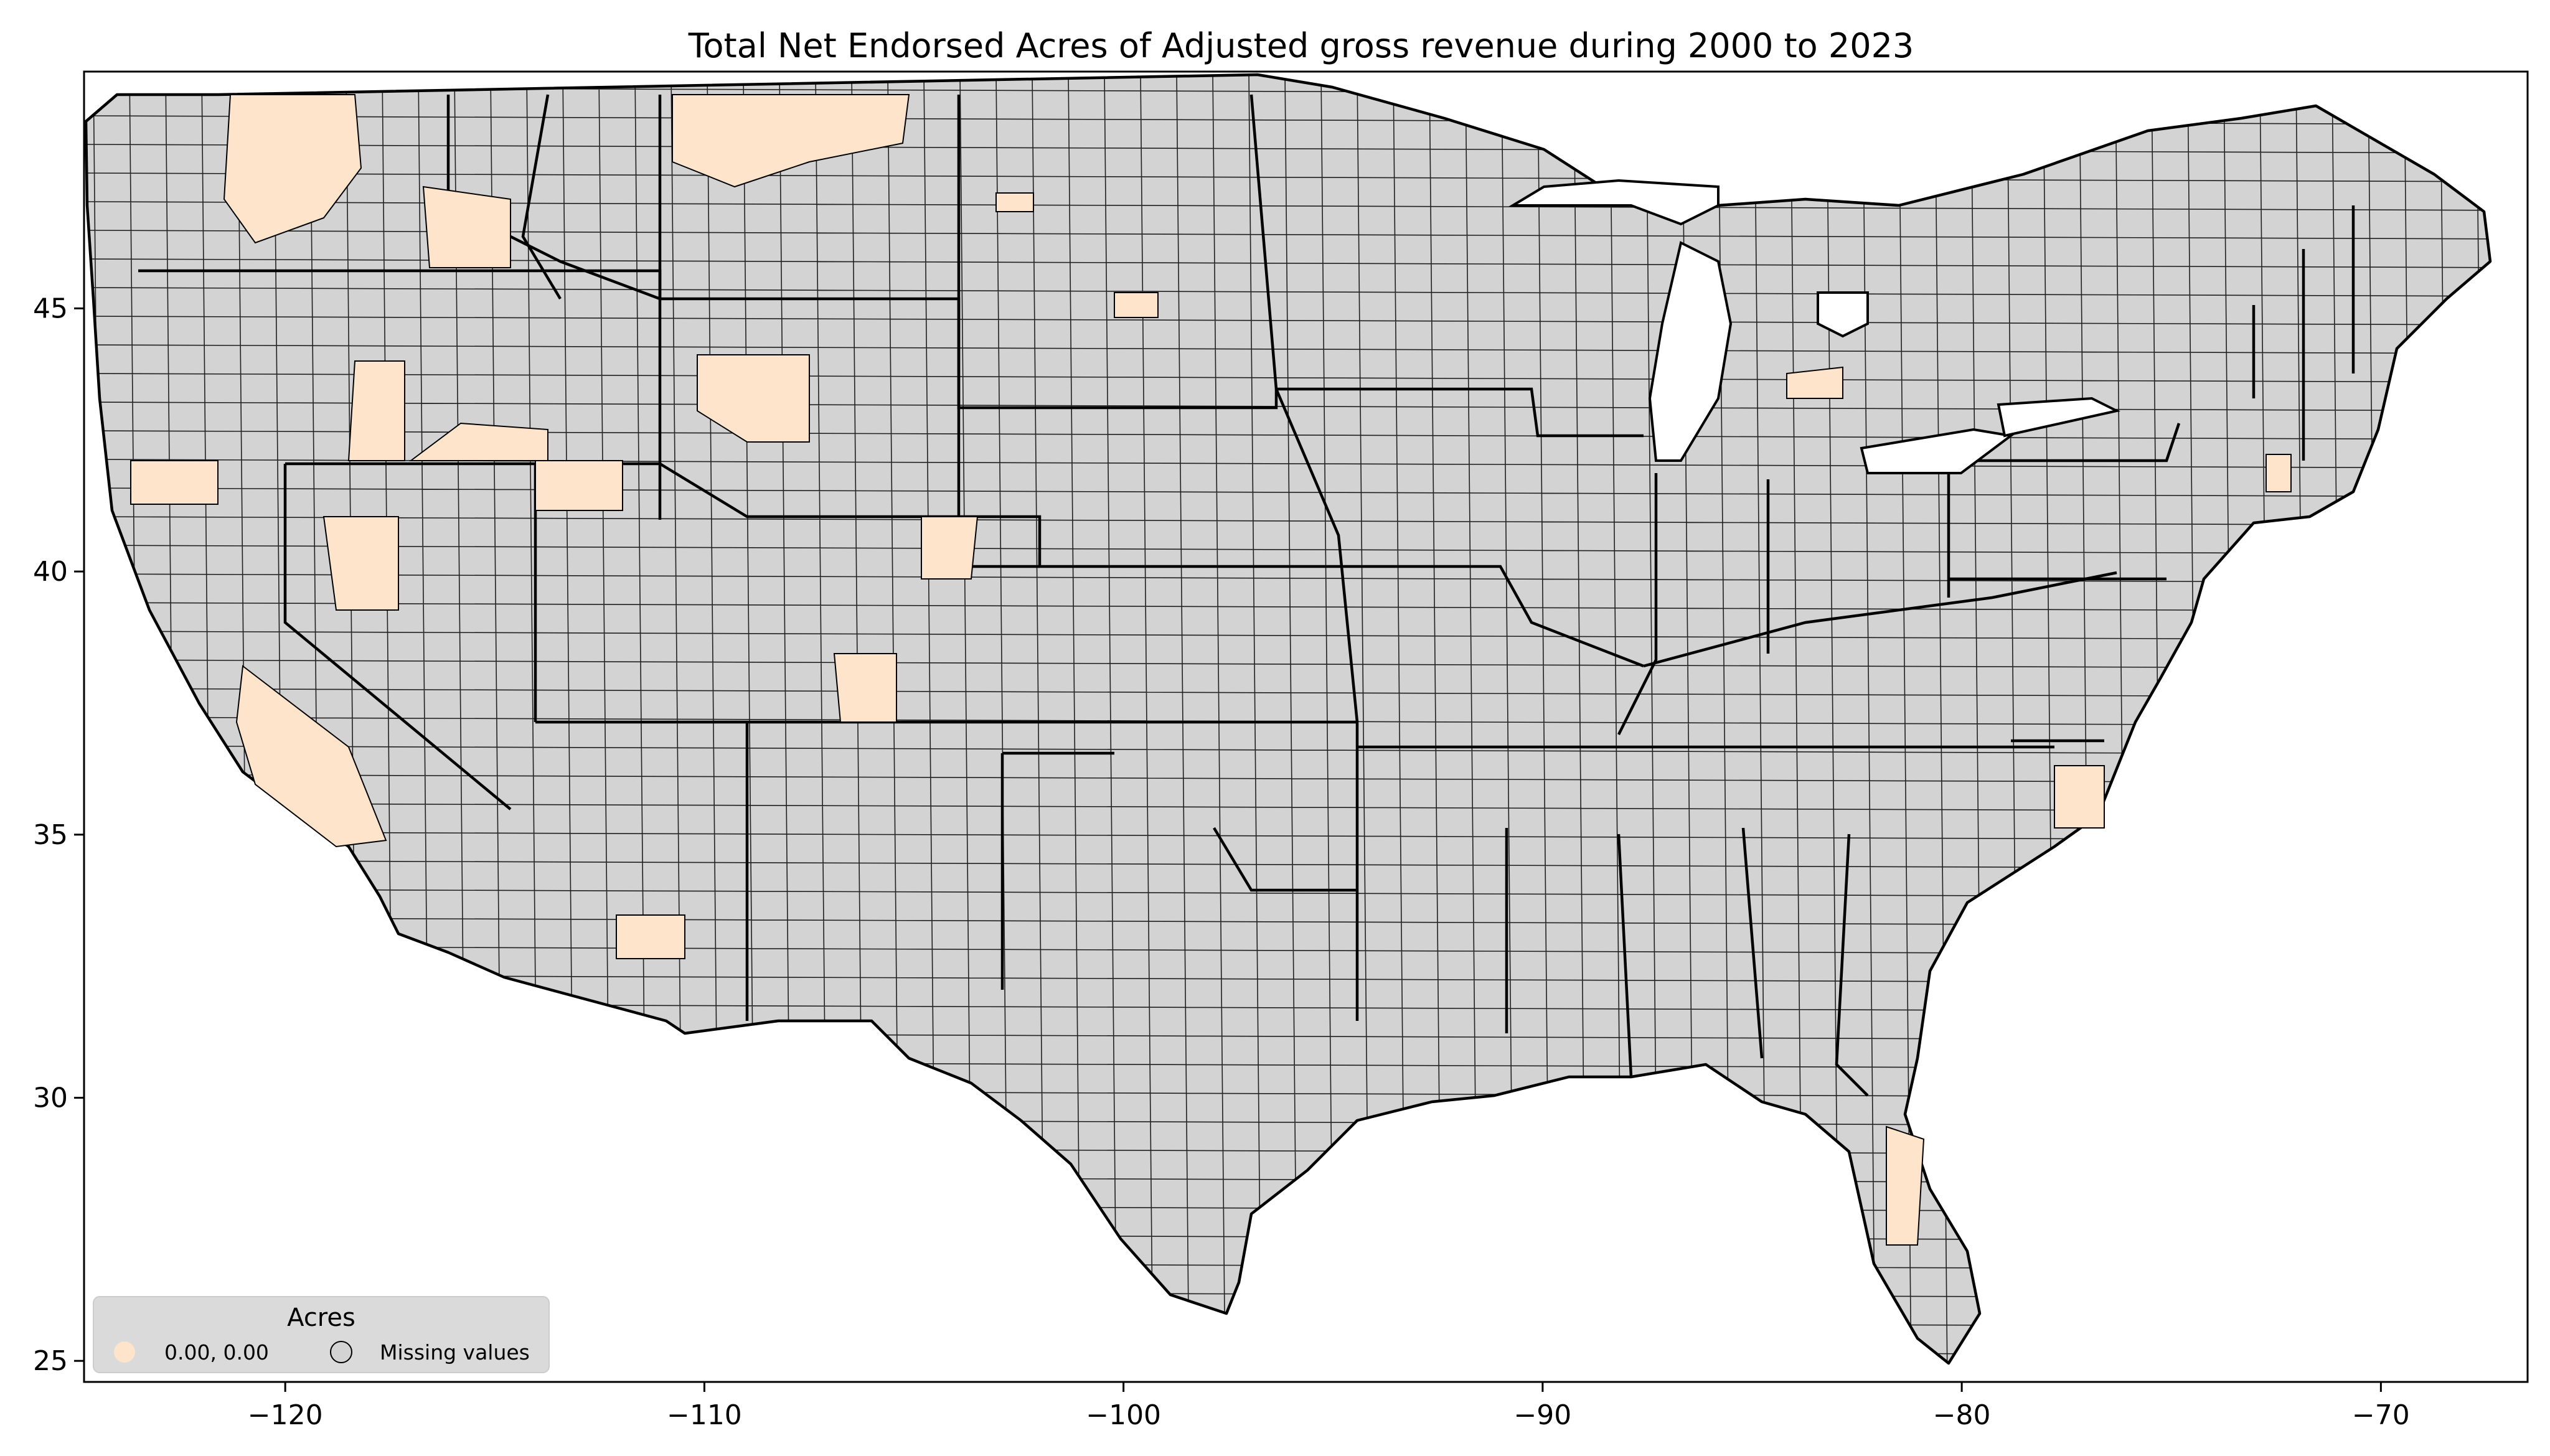  Describe the element at coordinates (1542, 1415) in the screenshot. I see `x-tick-label: −90` at that location.